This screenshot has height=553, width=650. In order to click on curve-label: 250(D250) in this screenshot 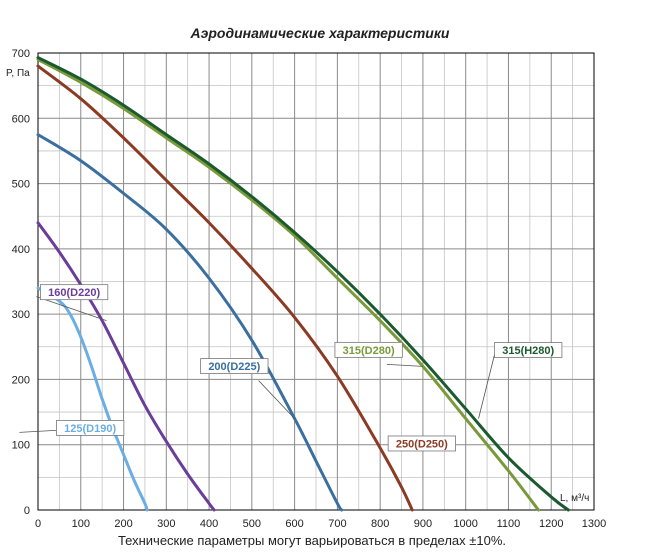, I will do `click(422, 444)`.